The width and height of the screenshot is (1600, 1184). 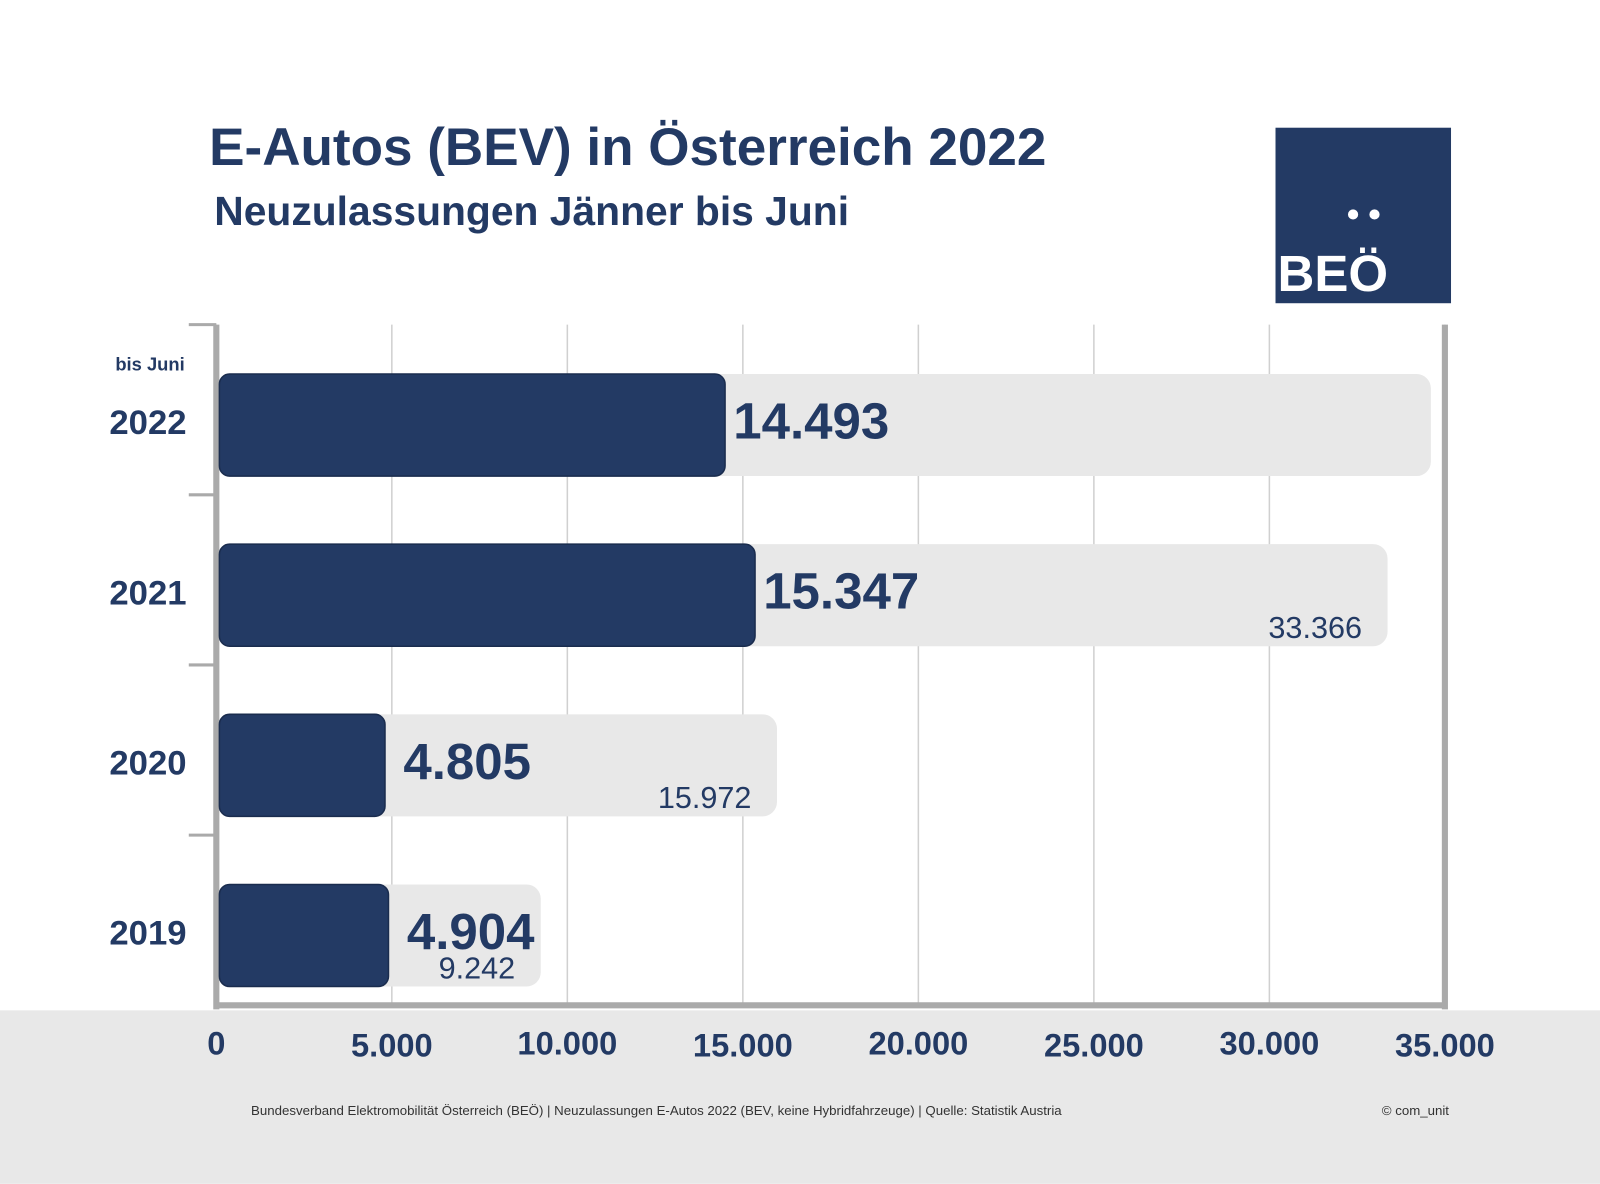 What do you see at coordinates (1094, 1045) in the screenshot?
I see `x-tick-label: 25.000` at bounding box center [1094, 1045].